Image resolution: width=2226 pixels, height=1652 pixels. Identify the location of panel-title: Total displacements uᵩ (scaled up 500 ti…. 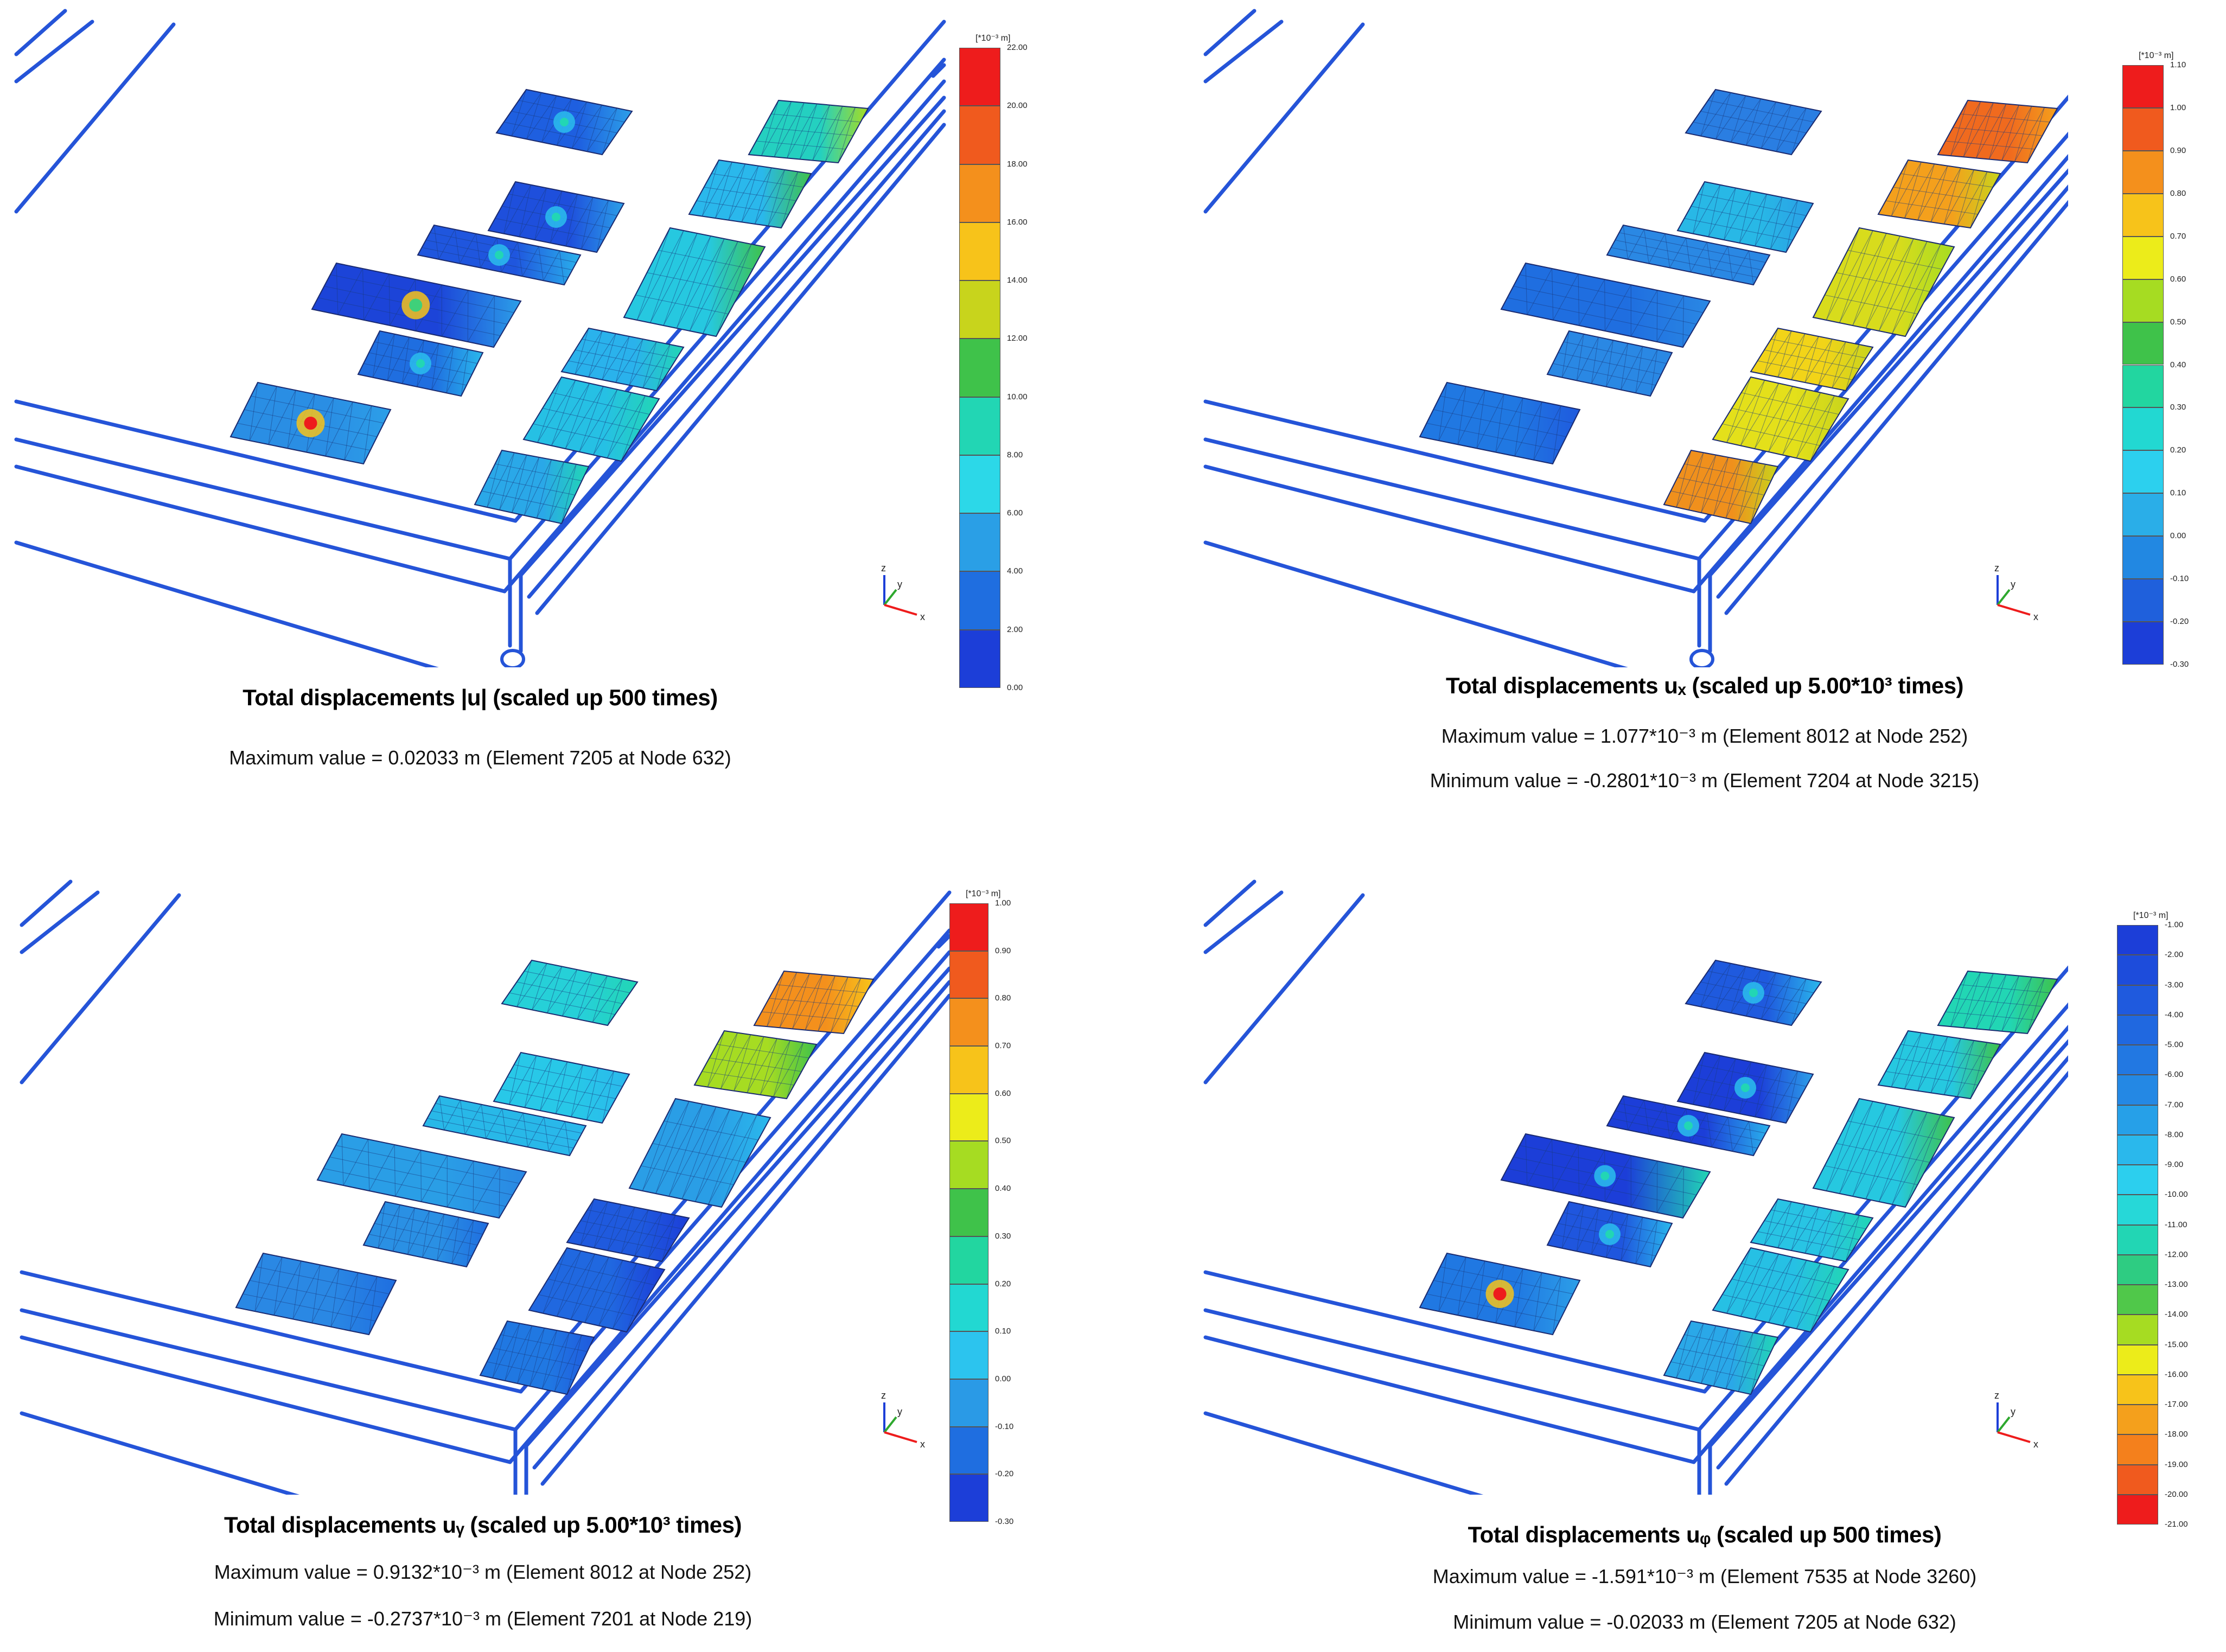
(1705, 1535).